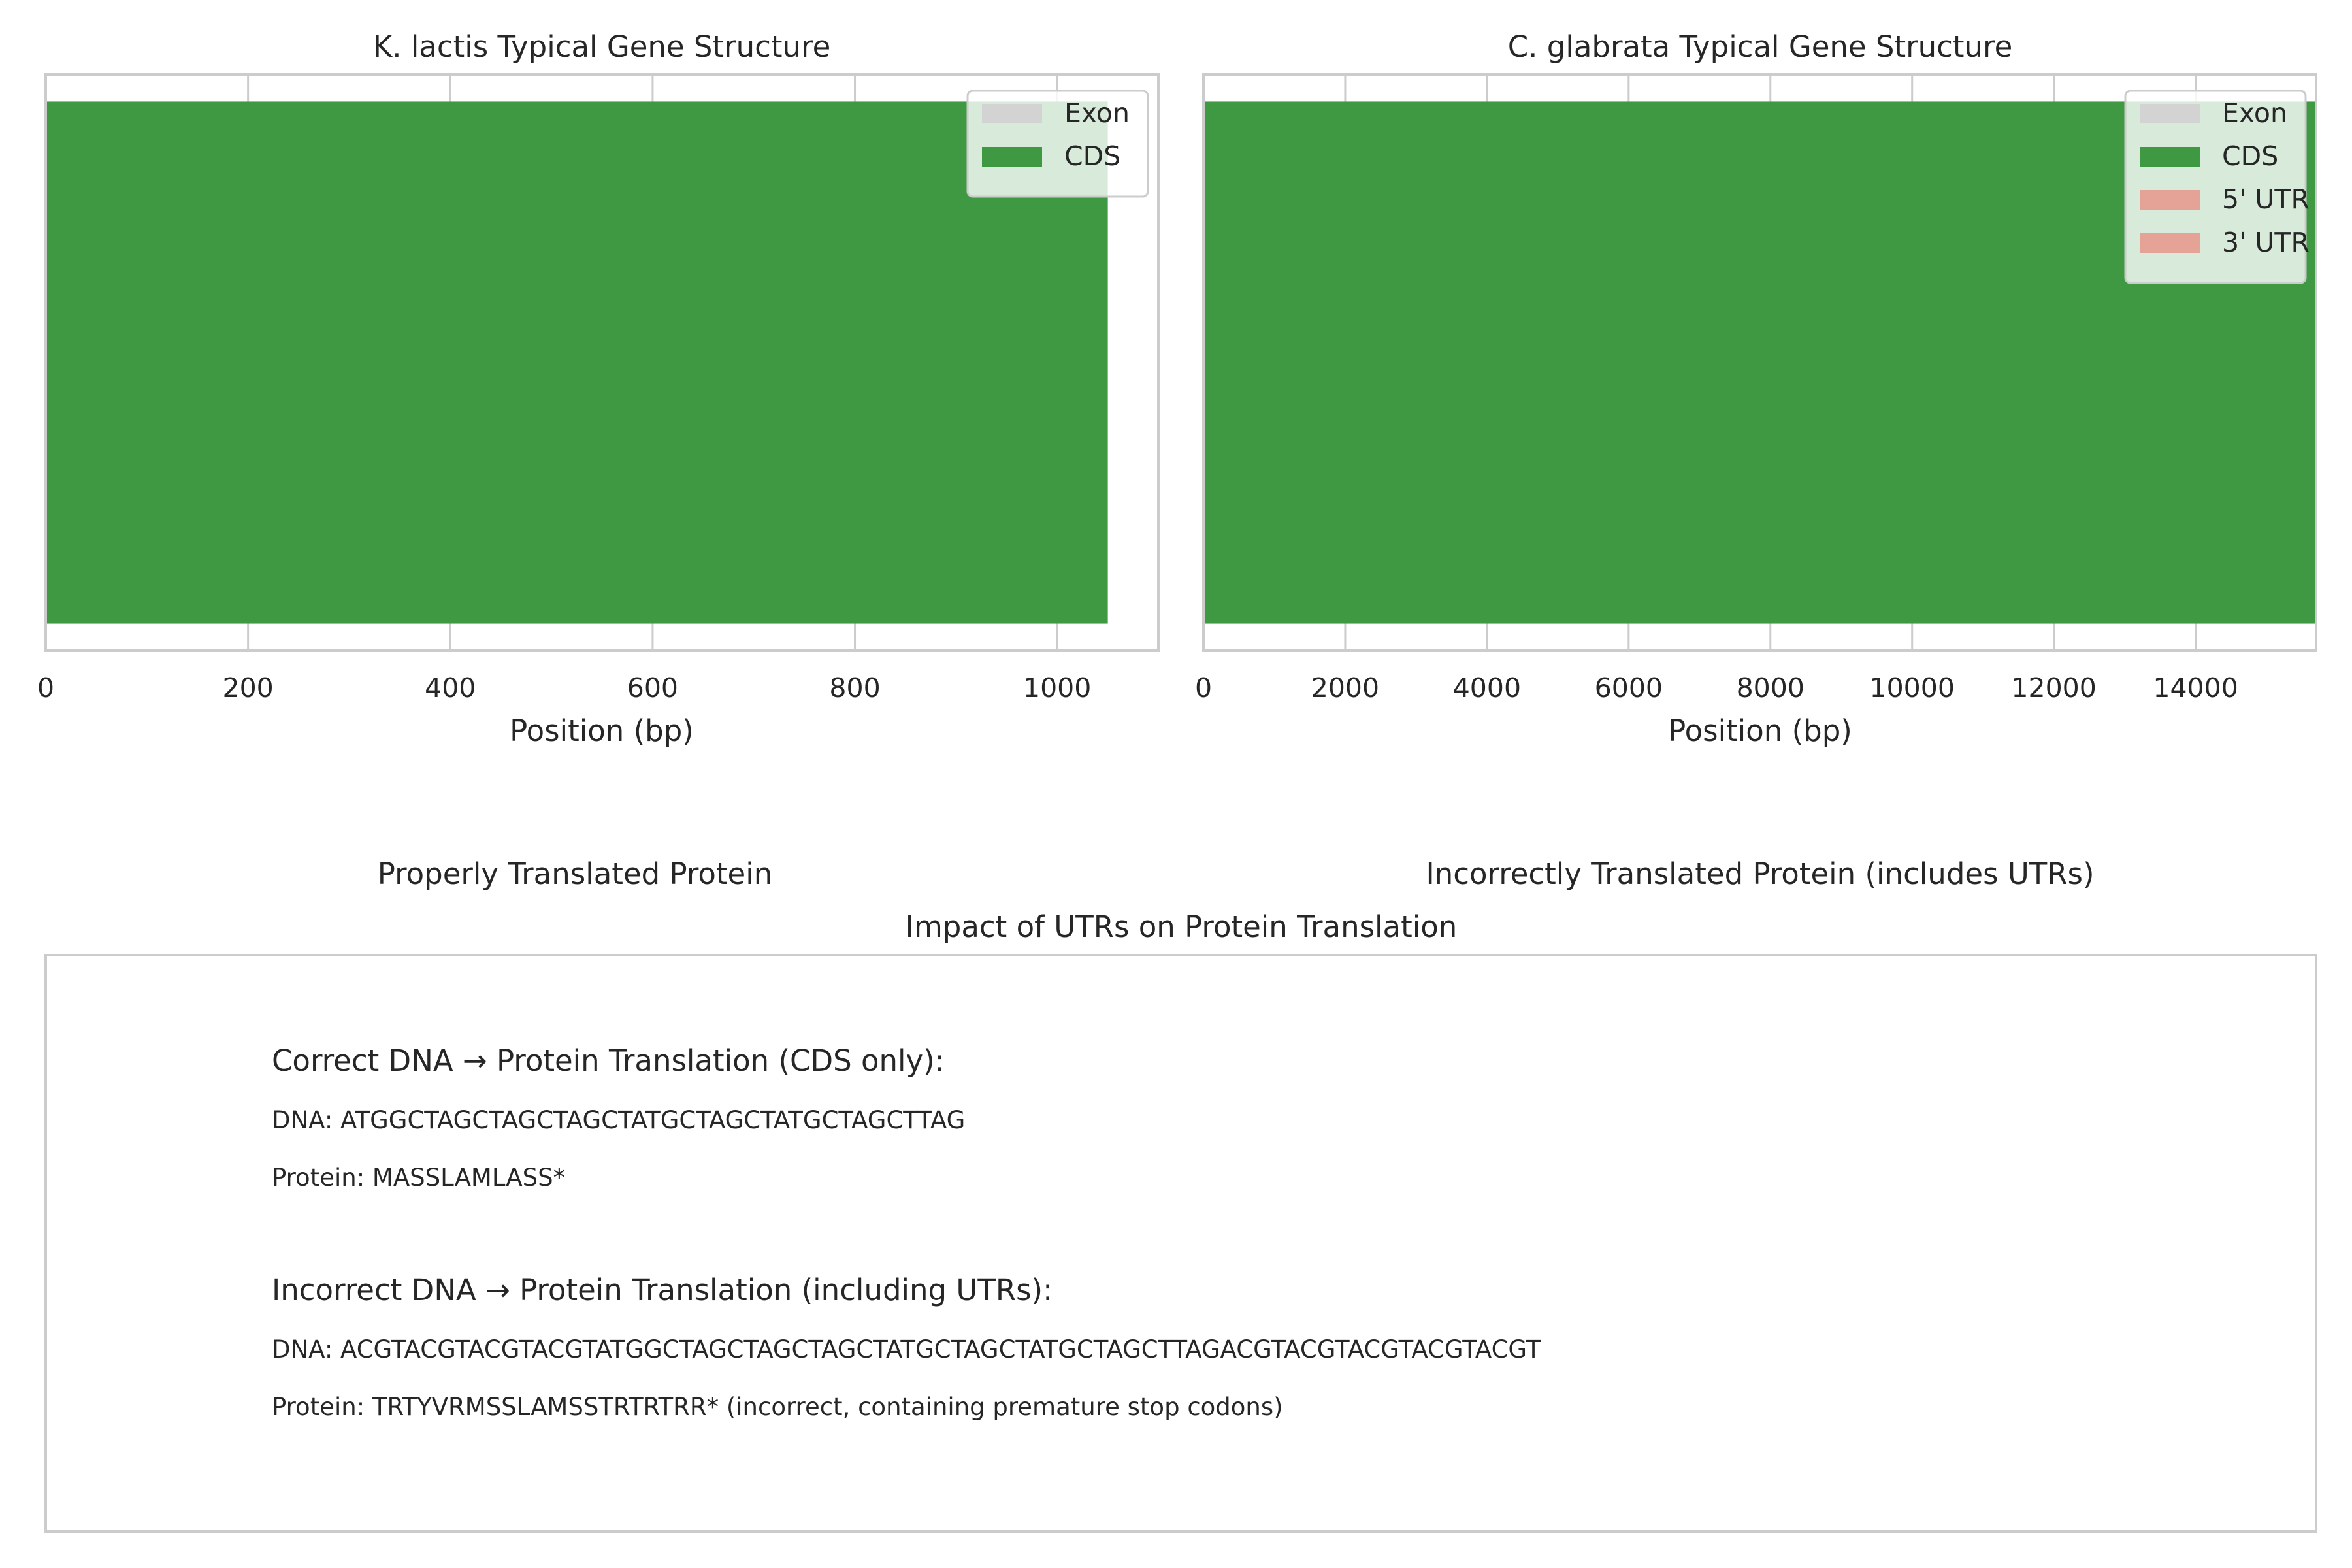 The image size is (2352, 1568). What do you see at coordinates (1057, 688) in the screenshot?
I see `klactis-x-tick-label: 1000` at bounding box center [1057, 688].